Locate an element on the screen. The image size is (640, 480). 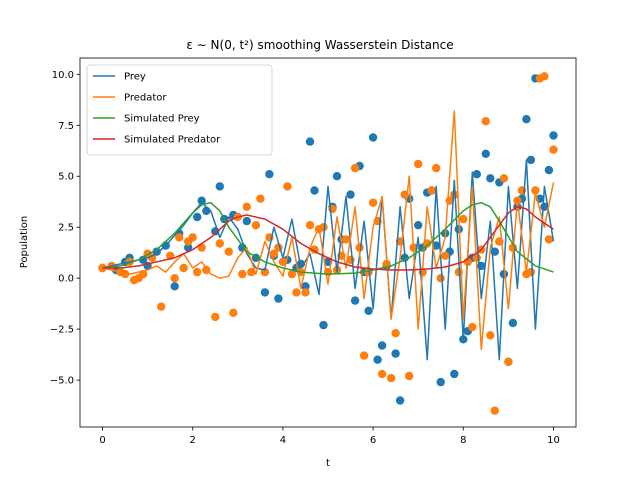
x-tick-label: 0 is located at coordinates (102, 440).